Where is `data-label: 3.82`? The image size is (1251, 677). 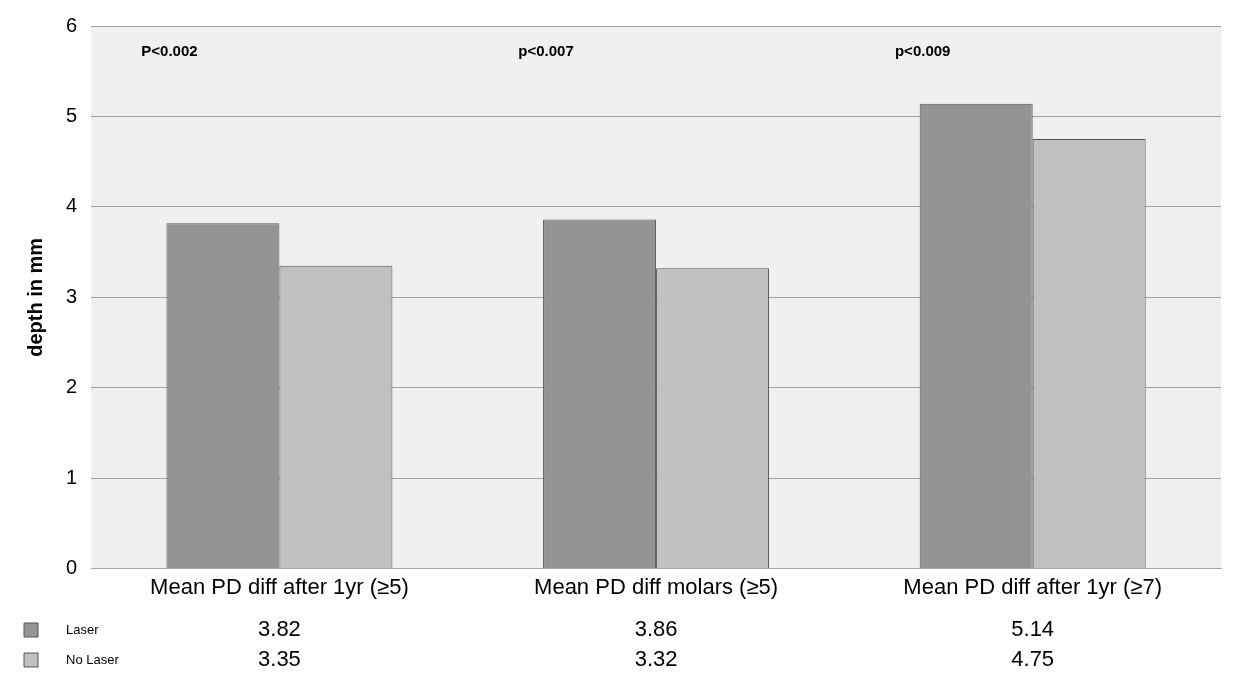
data-label: 3.82 is located at coordinates (279, 629).